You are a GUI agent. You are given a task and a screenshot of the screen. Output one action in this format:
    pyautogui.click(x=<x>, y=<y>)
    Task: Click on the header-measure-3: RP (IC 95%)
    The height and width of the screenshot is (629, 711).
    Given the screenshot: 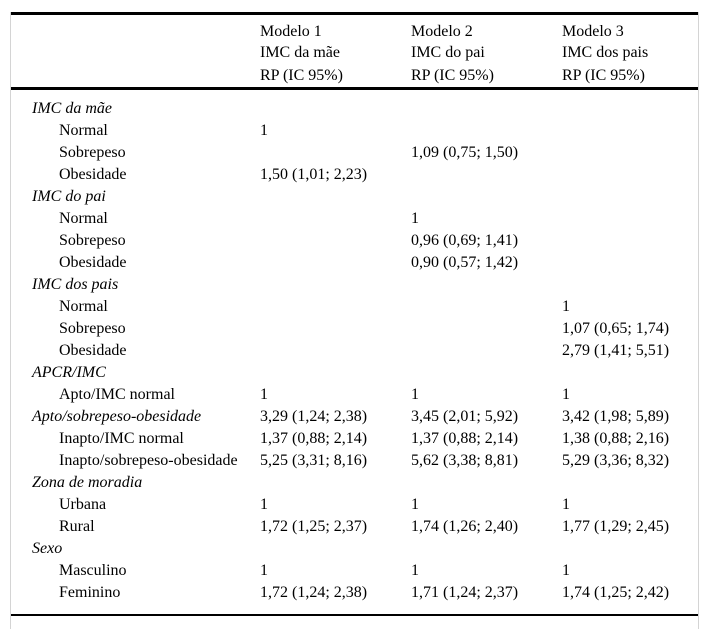 What is the action you would take?
    pyautogui.click(x=603, y=75)
    